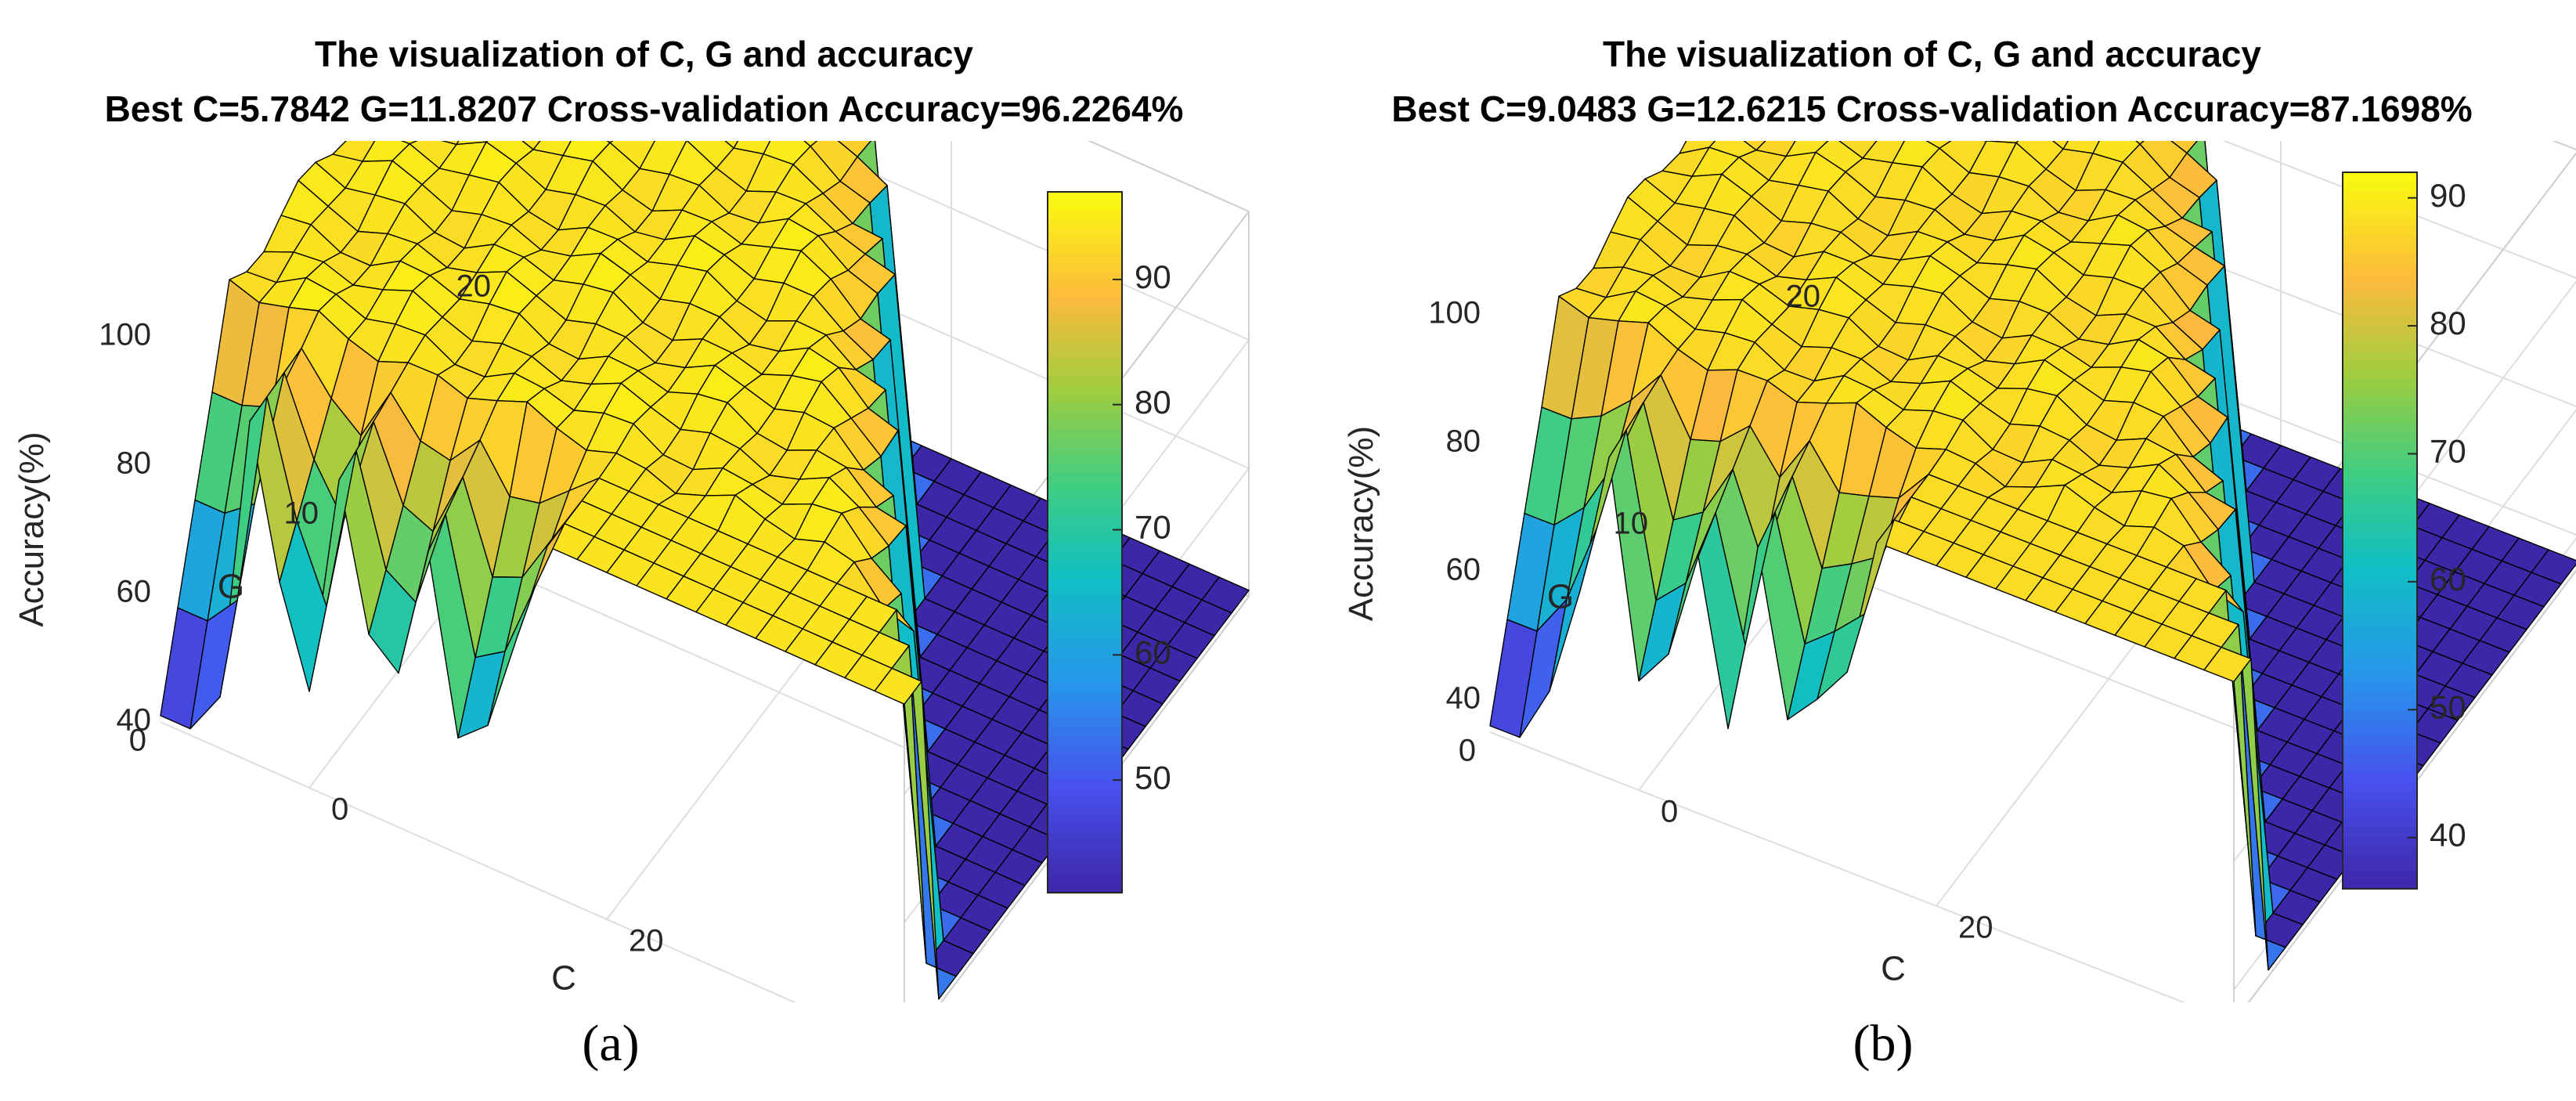 This screenshot has width=2576, height=1101. I want to click on colorbar: 40 50 60 70 80 90, so click(2404, 530).